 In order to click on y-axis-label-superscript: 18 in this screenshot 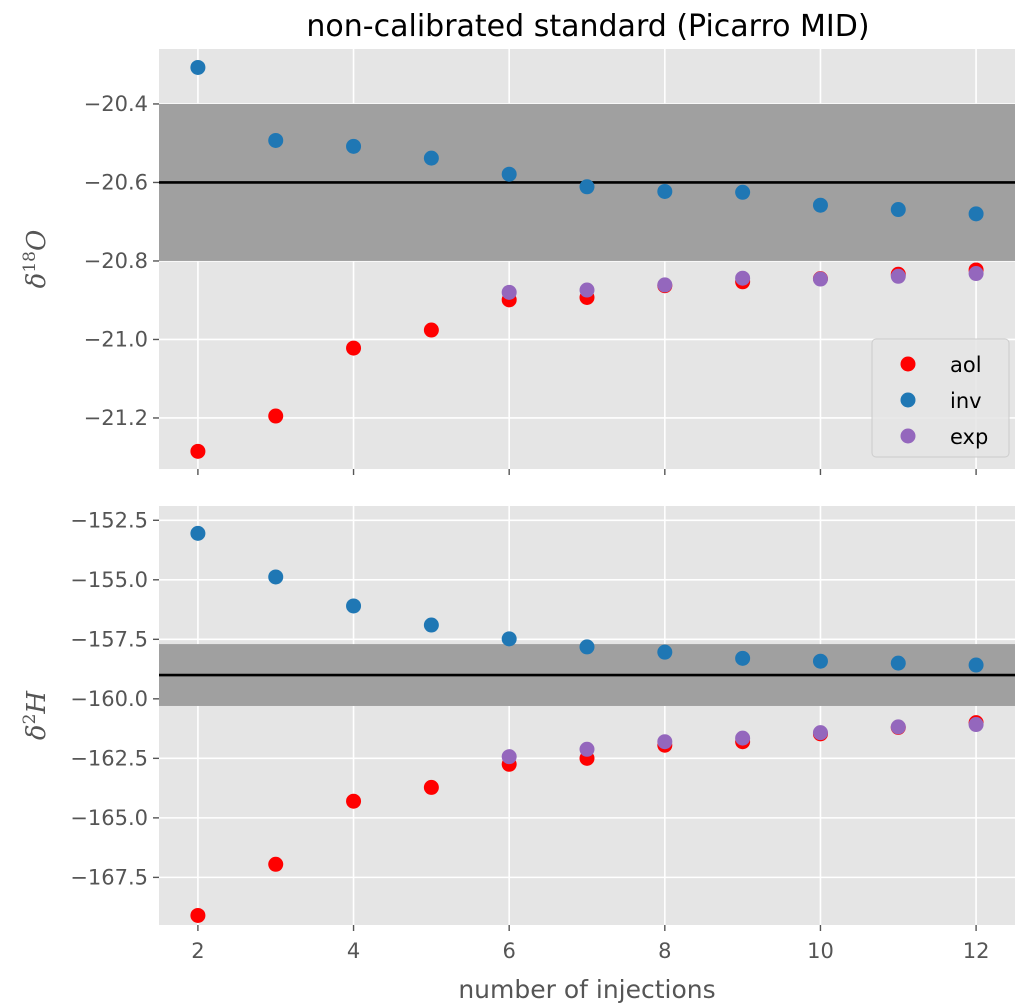, I will do `click(30, 262)`.